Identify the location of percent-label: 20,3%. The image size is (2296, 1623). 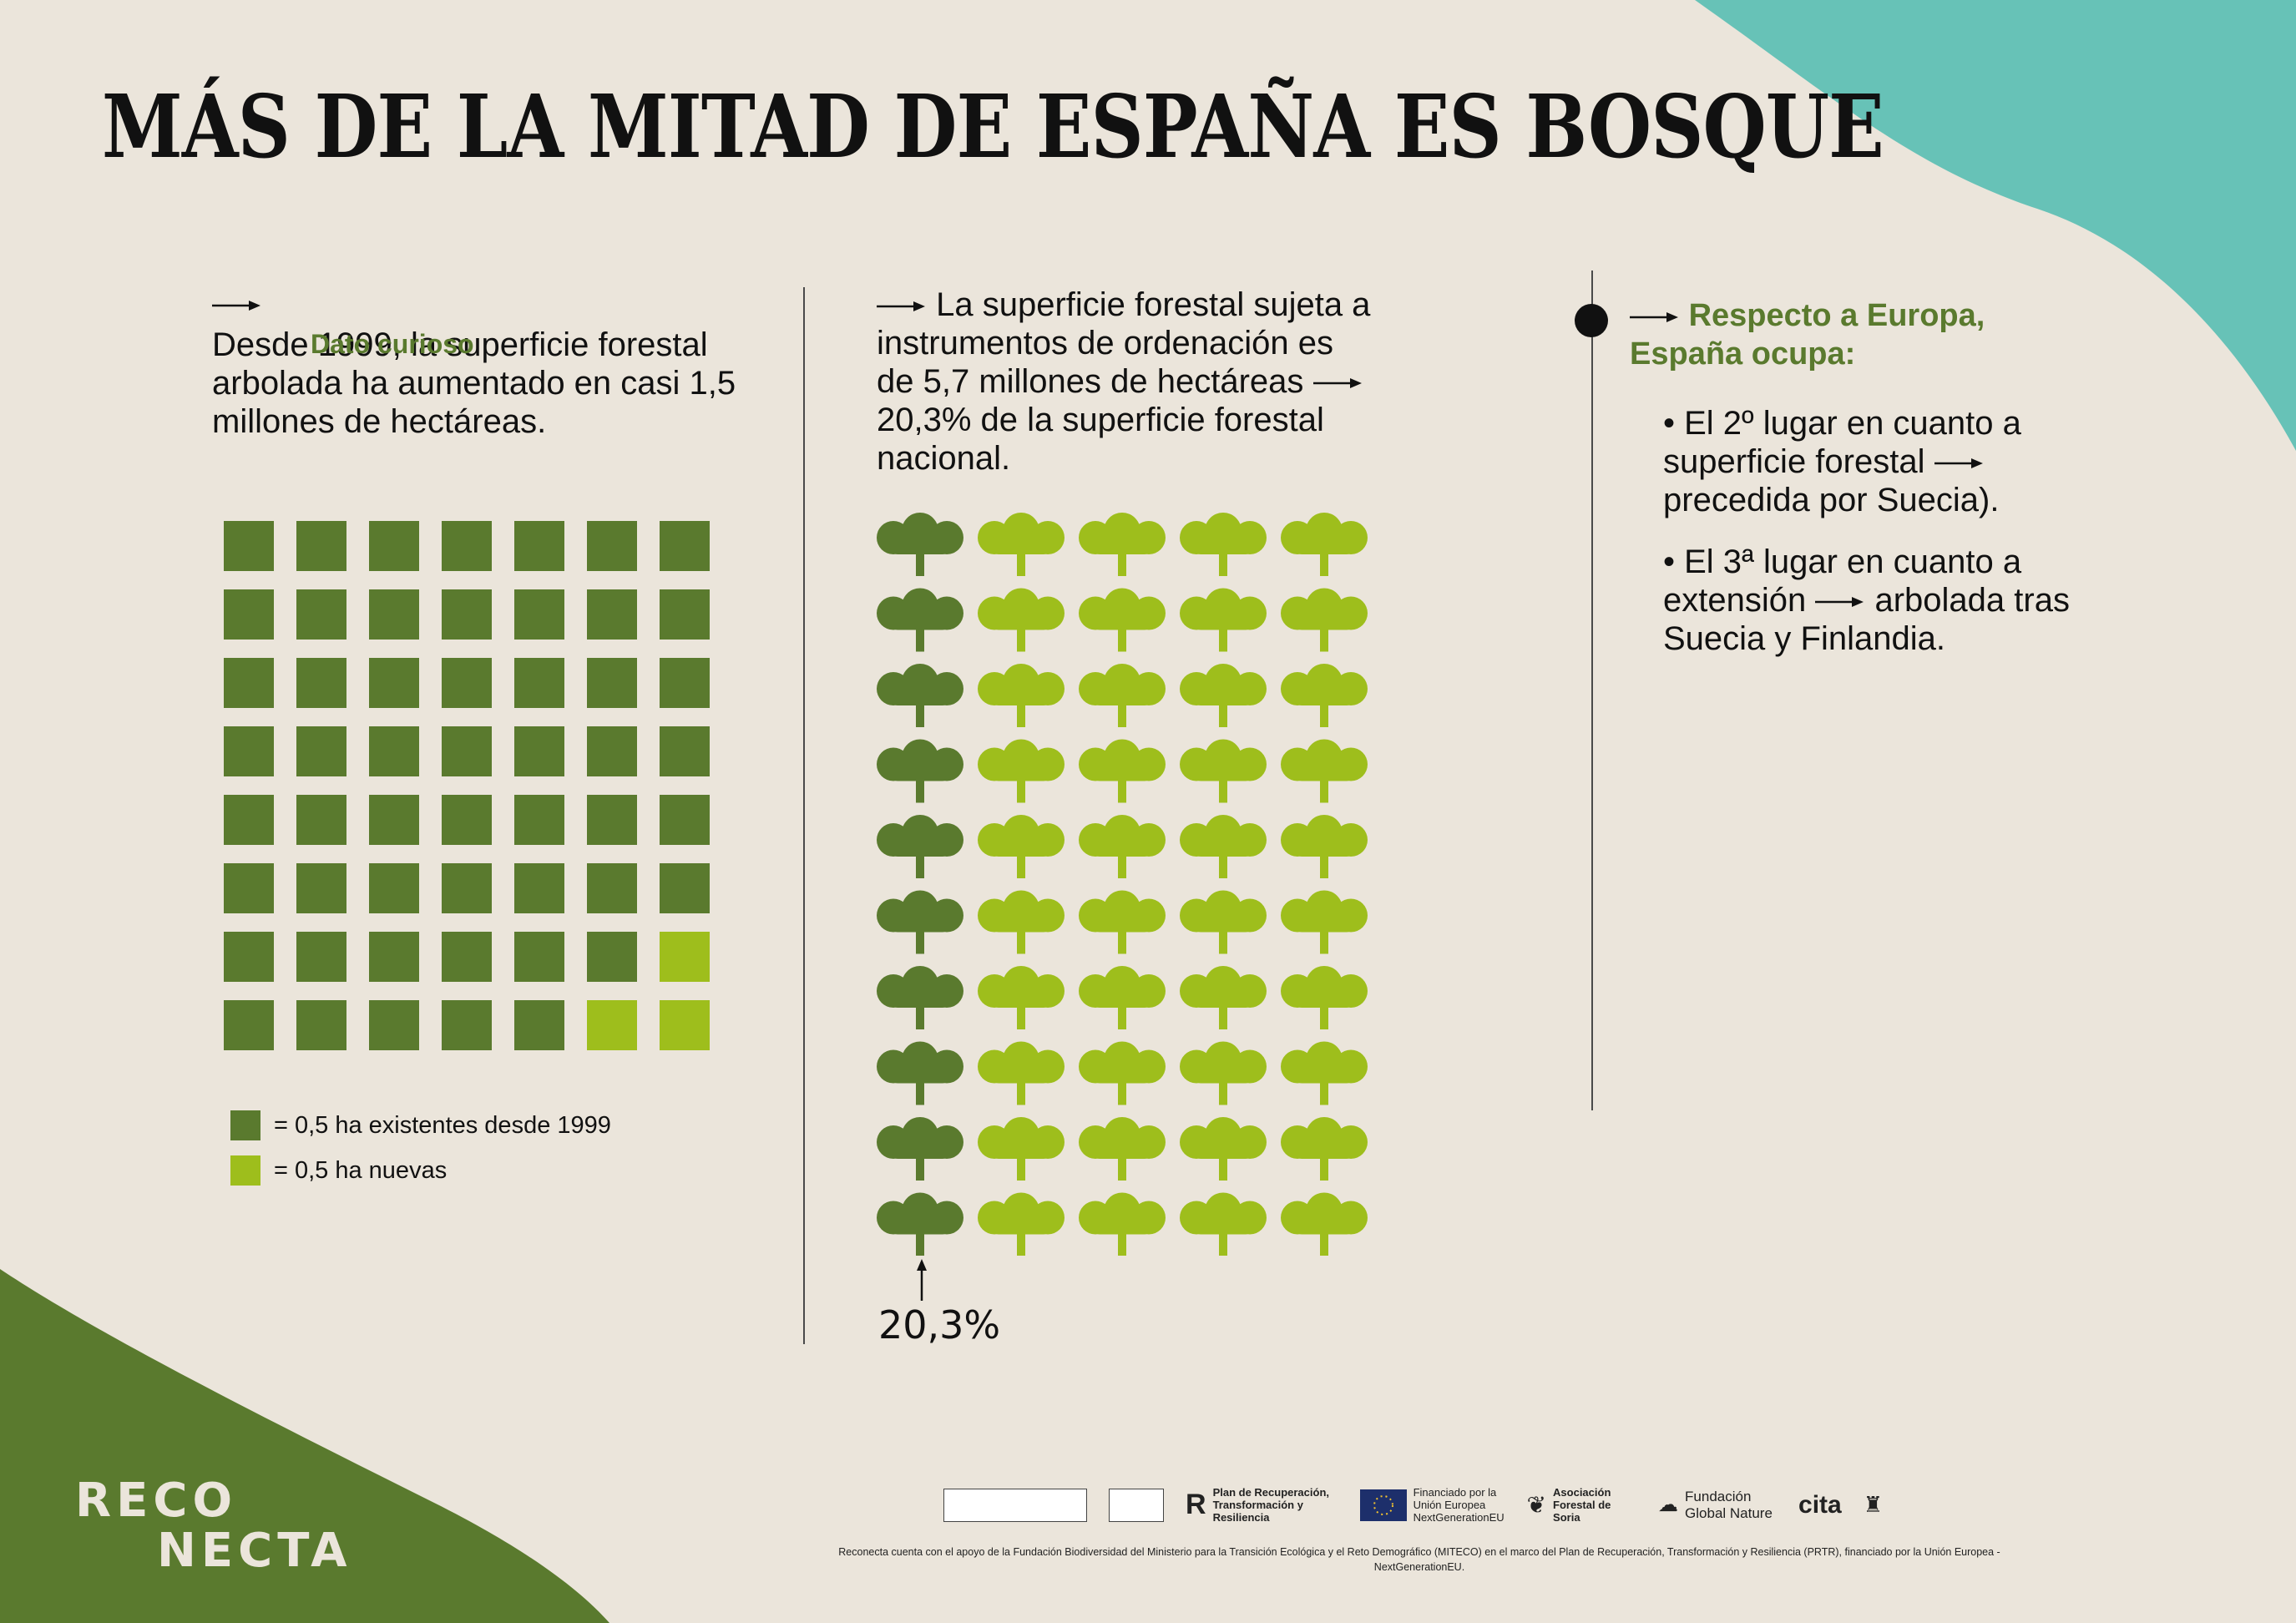
(939, 1325).